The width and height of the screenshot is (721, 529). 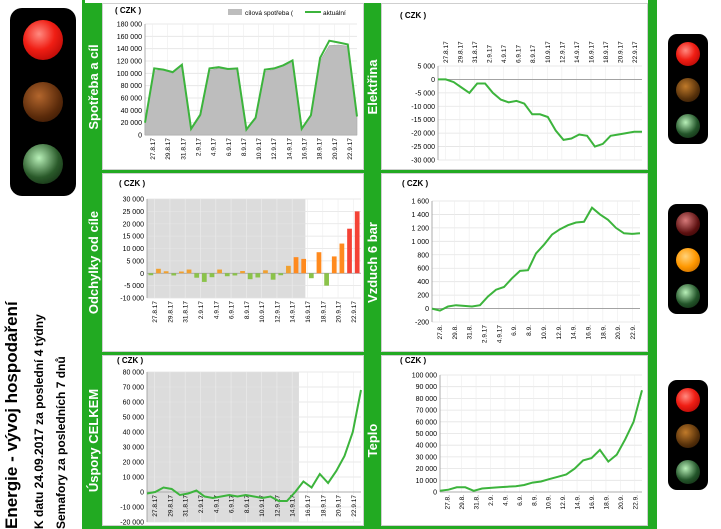 I want to click on x-tick-label: 2.9., so click(x=491, y=500).